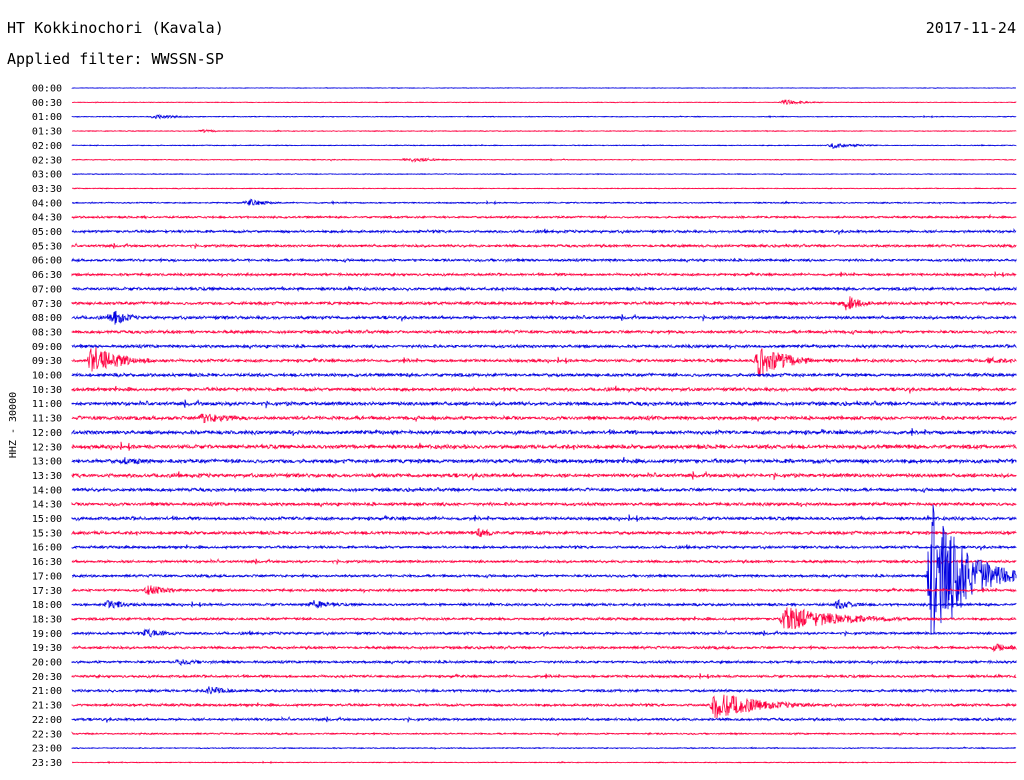  Describe the element at coordinates (47, 376) in the screenshot. I see `trace-time-label: 10:00` at that location.